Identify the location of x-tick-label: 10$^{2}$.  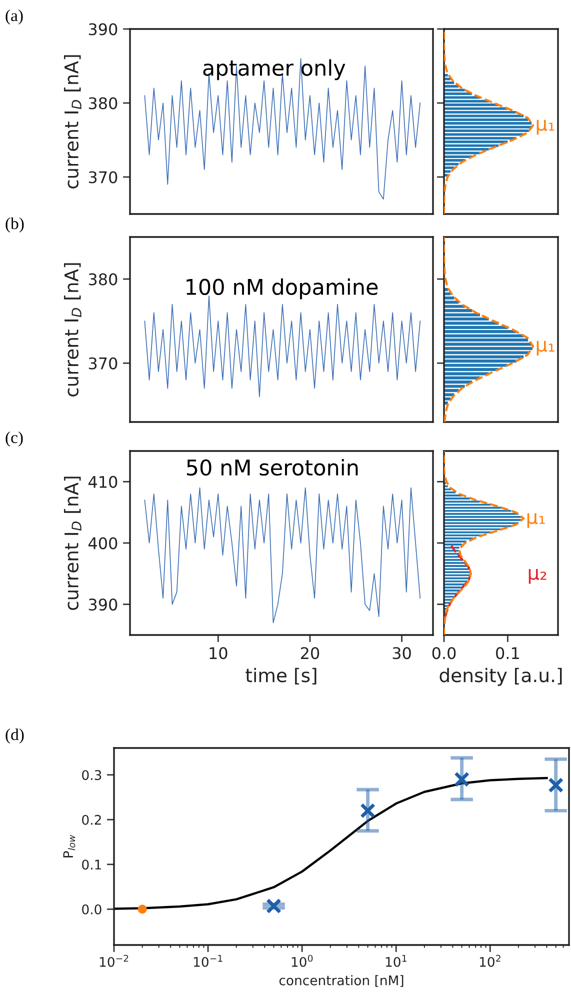
(490, 960).